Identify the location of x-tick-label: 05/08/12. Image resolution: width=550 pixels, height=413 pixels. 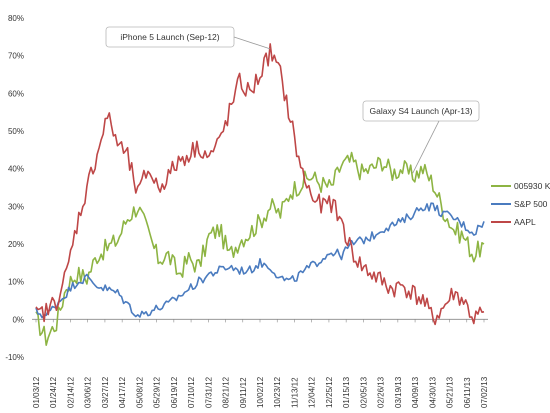
(139, 392).